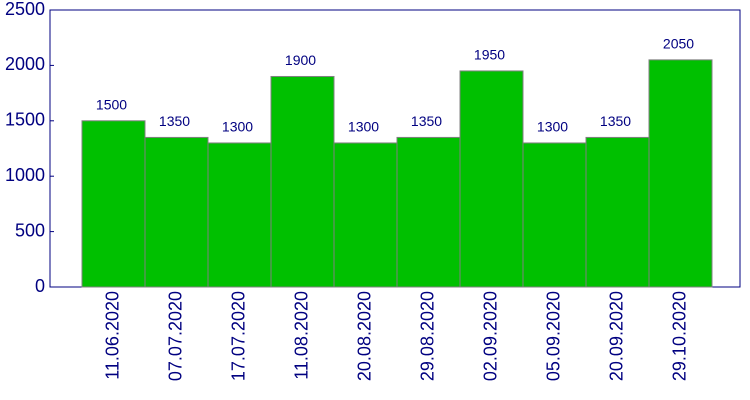 The height and width of the screenshot is (400, 750). What do you see at coordinates (112, 335) in the screenshot?
I see `x-tick-label: 11.06.2020` at bounding box center [112, 335].